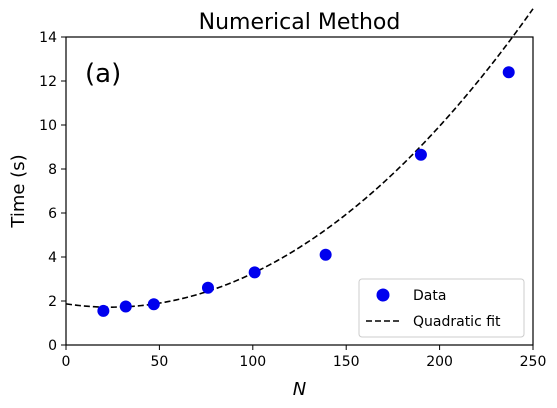 This screenshot has height=408, width=557. What do you see at coordinates (299, 389) in the screenshot?
I see `x-axis-label: N` at bounding box center [299, 389].